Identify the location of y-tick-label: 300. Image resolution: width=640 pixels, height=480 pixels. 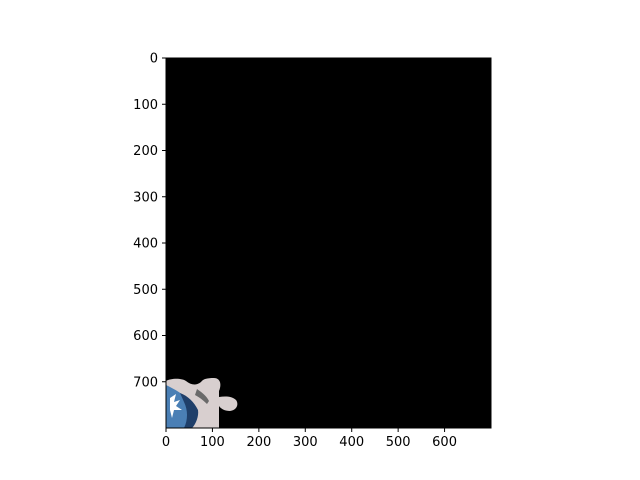
(145, 197).